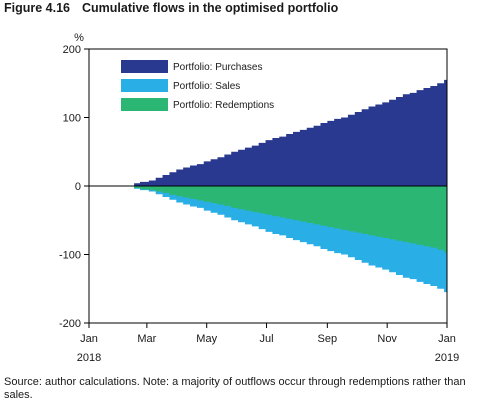 This screenshot has width=496, height=404. Describe the element at coordinates (218, 67) in the screenshot. I see `legend-label-portfolio-purchases: Portfolio: Purchases` at that location.